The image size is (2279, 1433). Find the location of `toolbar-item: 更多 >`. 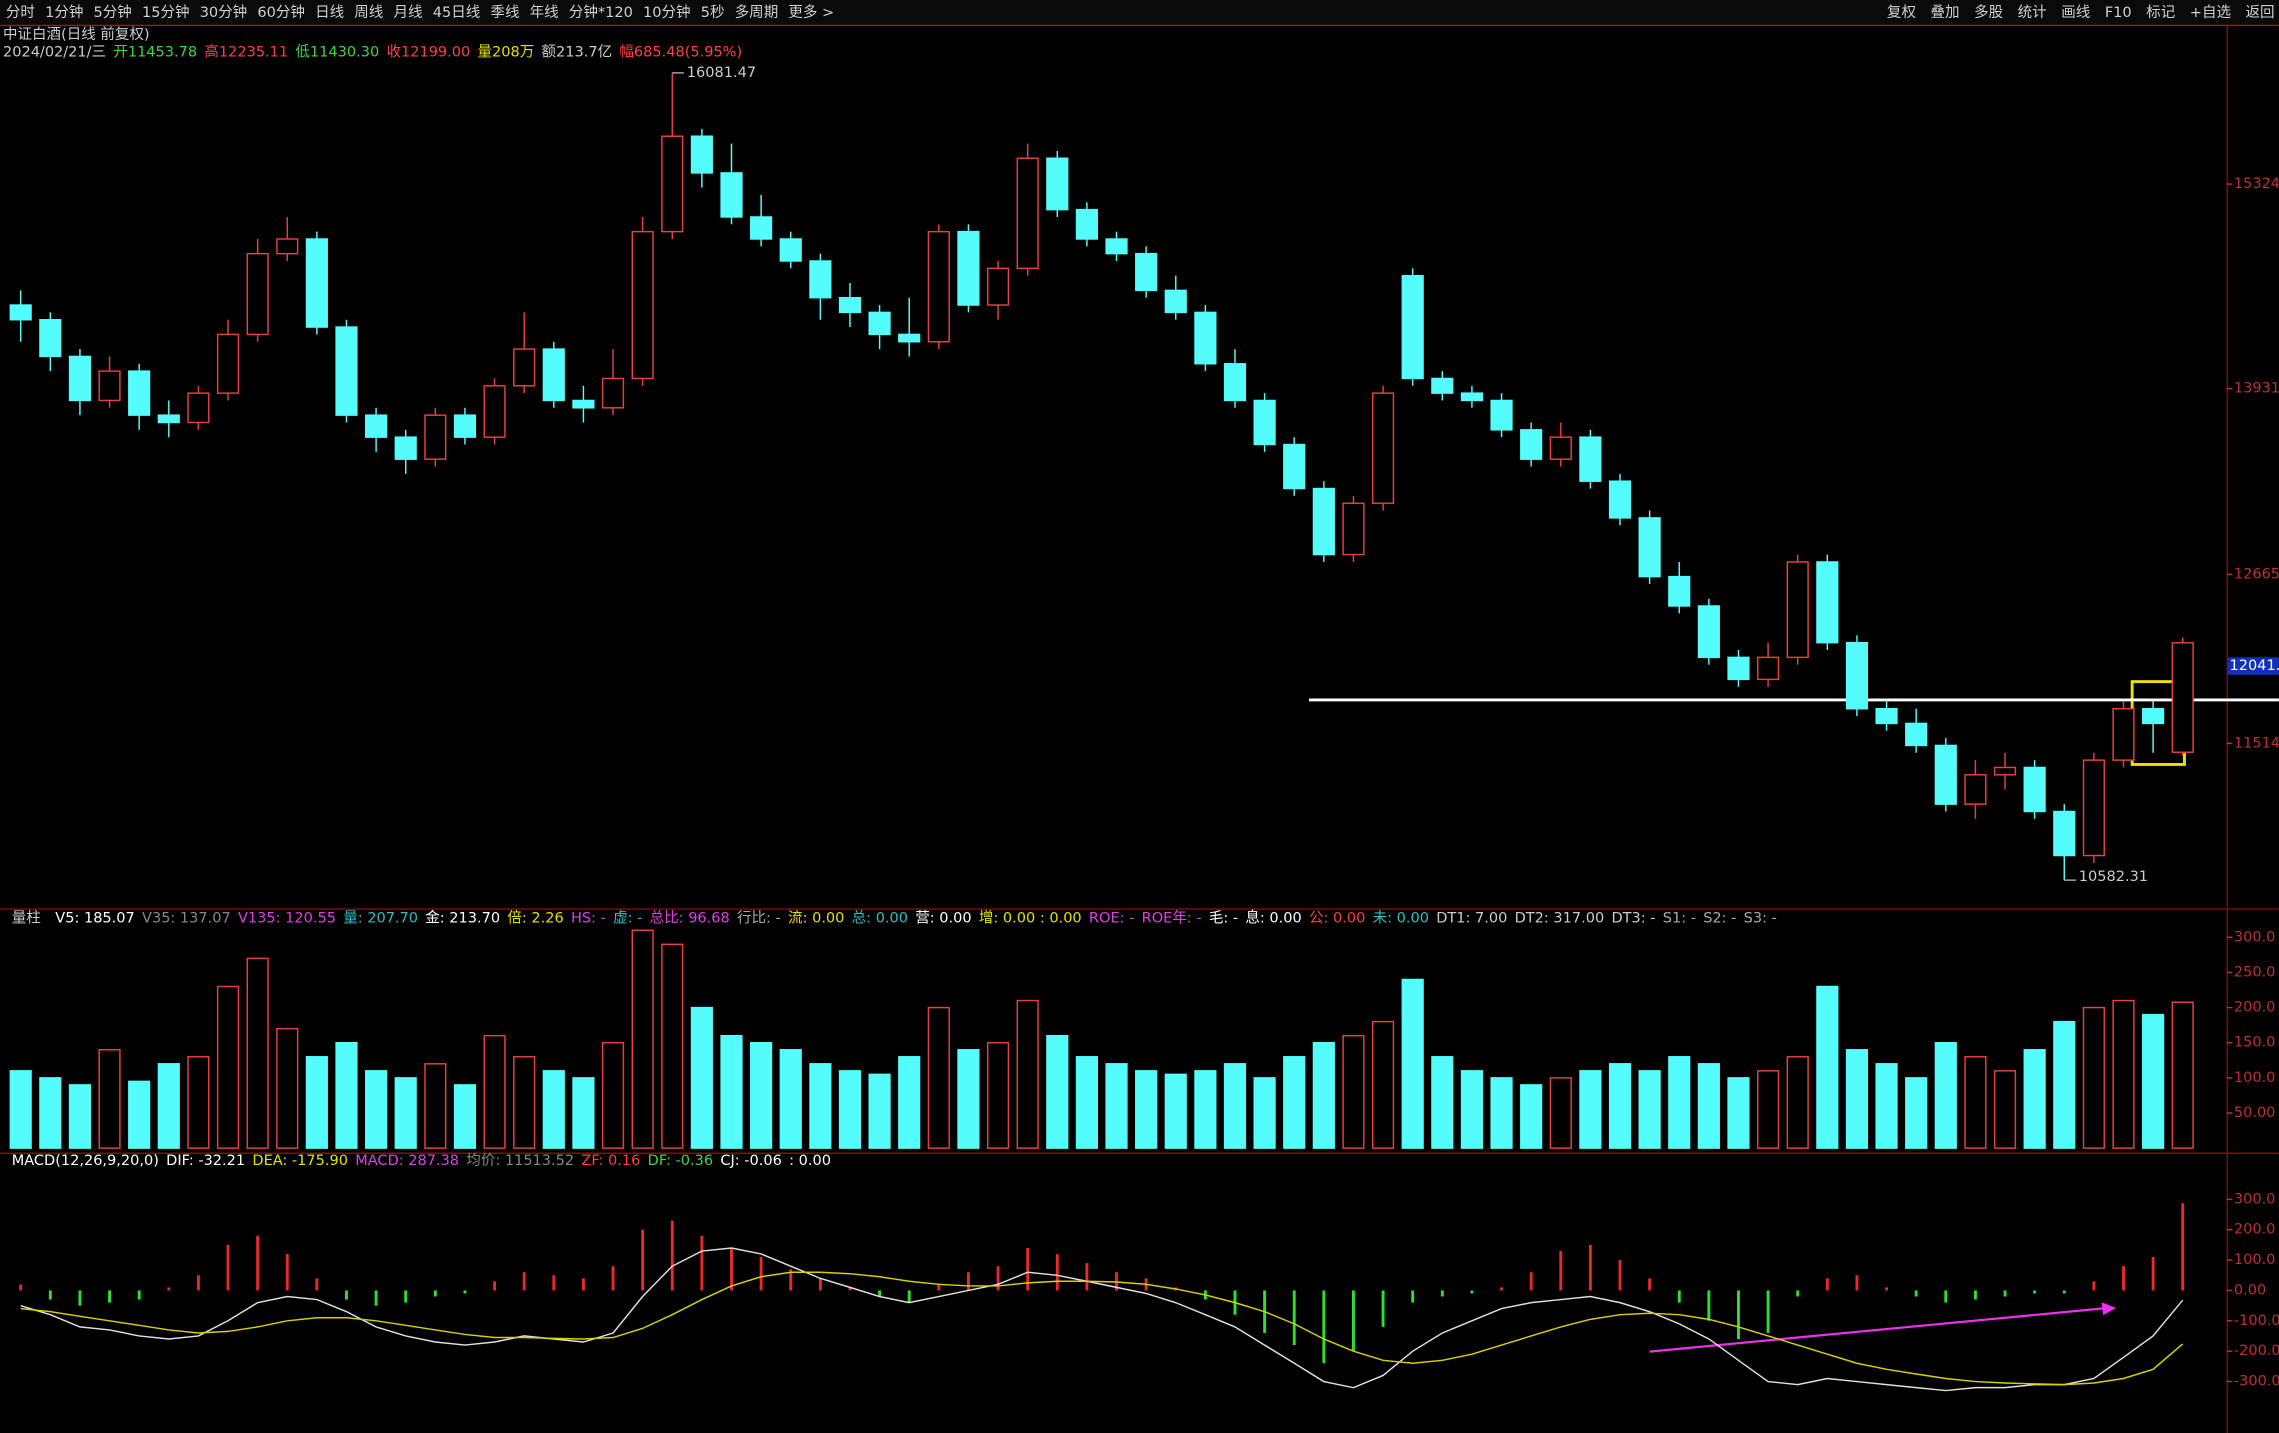

toolbar-item: 更多 > is located at coordinates (811, 12).